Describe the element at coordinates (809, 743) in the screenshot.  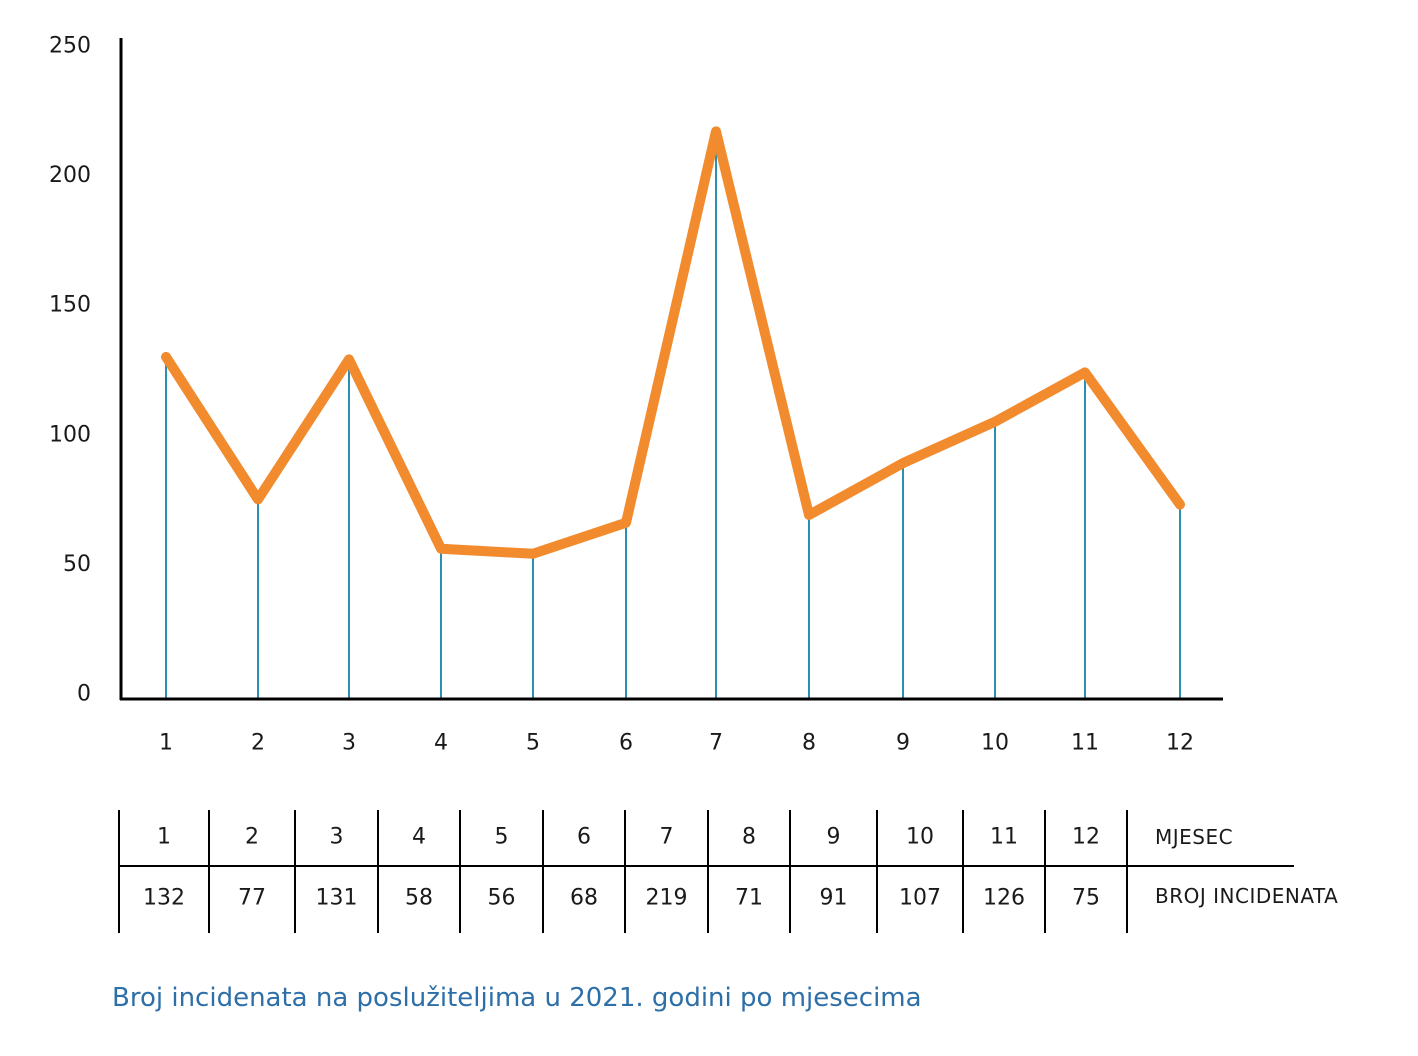
I see `x-tick-label: 8` at that location.